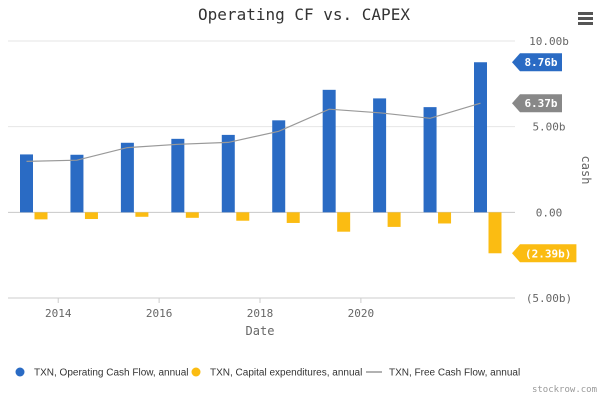  Describe the element at coordinates (260, 313) in the screenshot. I see `x-tick-label: 2018` at that location.